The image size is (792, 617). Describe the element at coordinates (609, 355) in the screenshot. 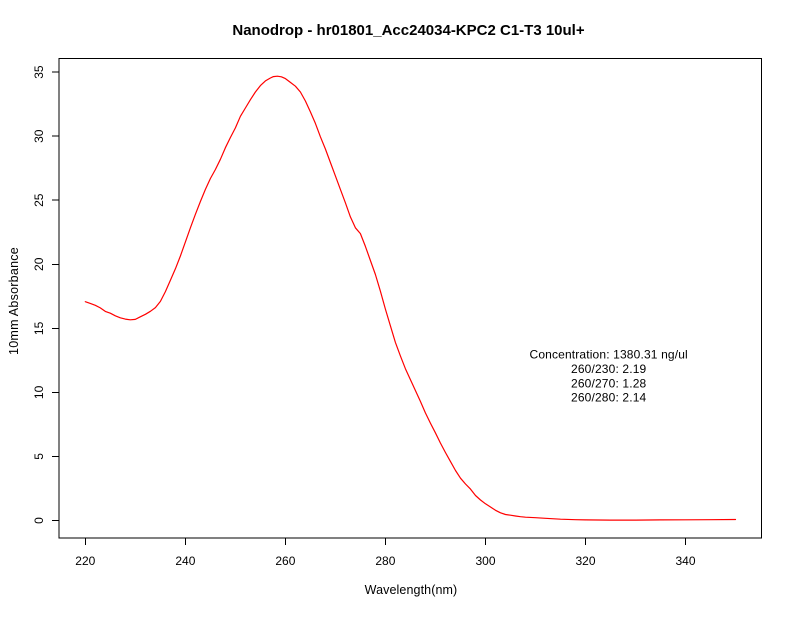

I see `svg-text: Concentration: 1380.31 ng/ul` at that location.